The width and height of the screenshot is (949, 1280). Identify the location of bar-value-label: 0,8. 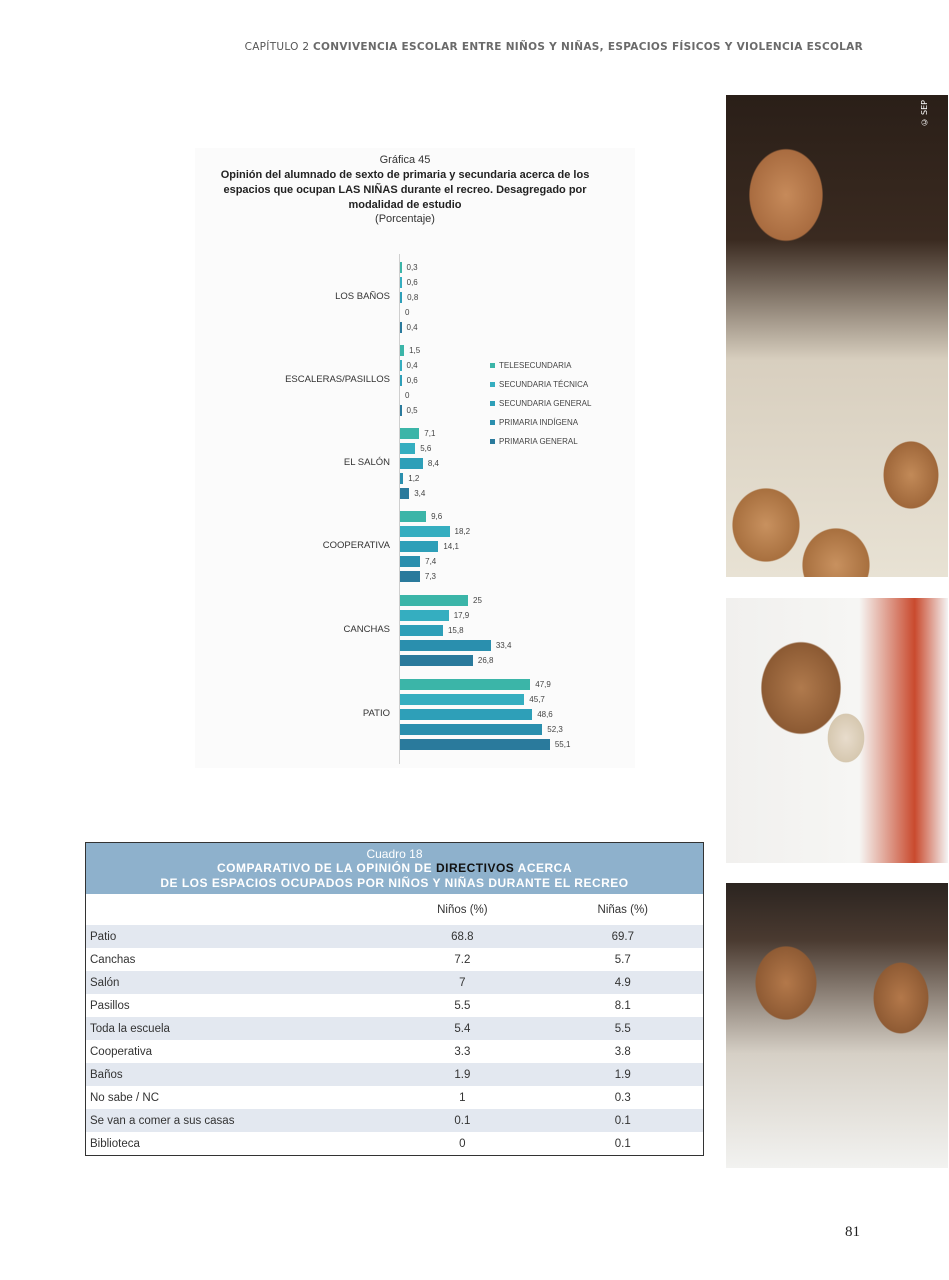
(413, 297).